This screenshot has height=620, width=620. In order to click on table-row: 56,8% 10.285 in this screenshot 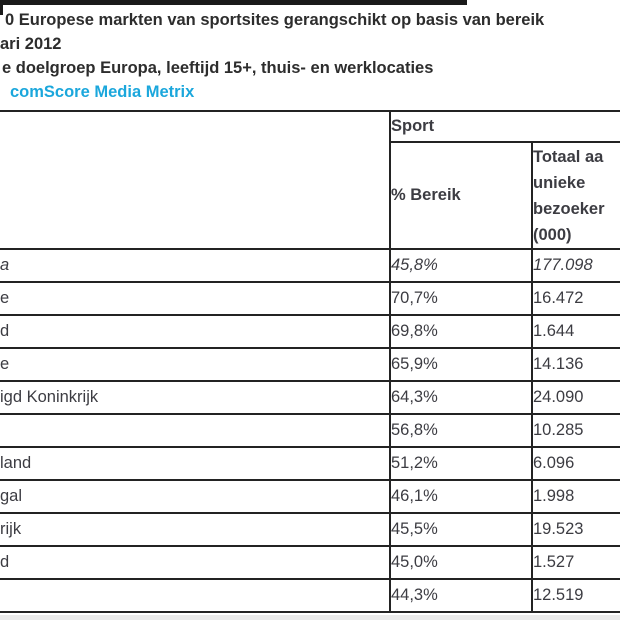, I will do `click(310, 430)`.